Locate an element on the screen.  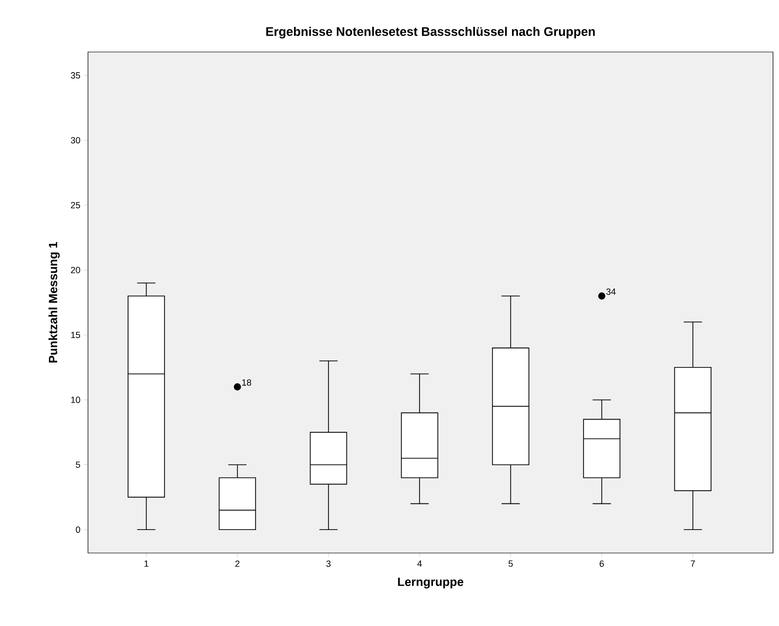
y-tick-label: 15 is located at coordinates (75, 335).